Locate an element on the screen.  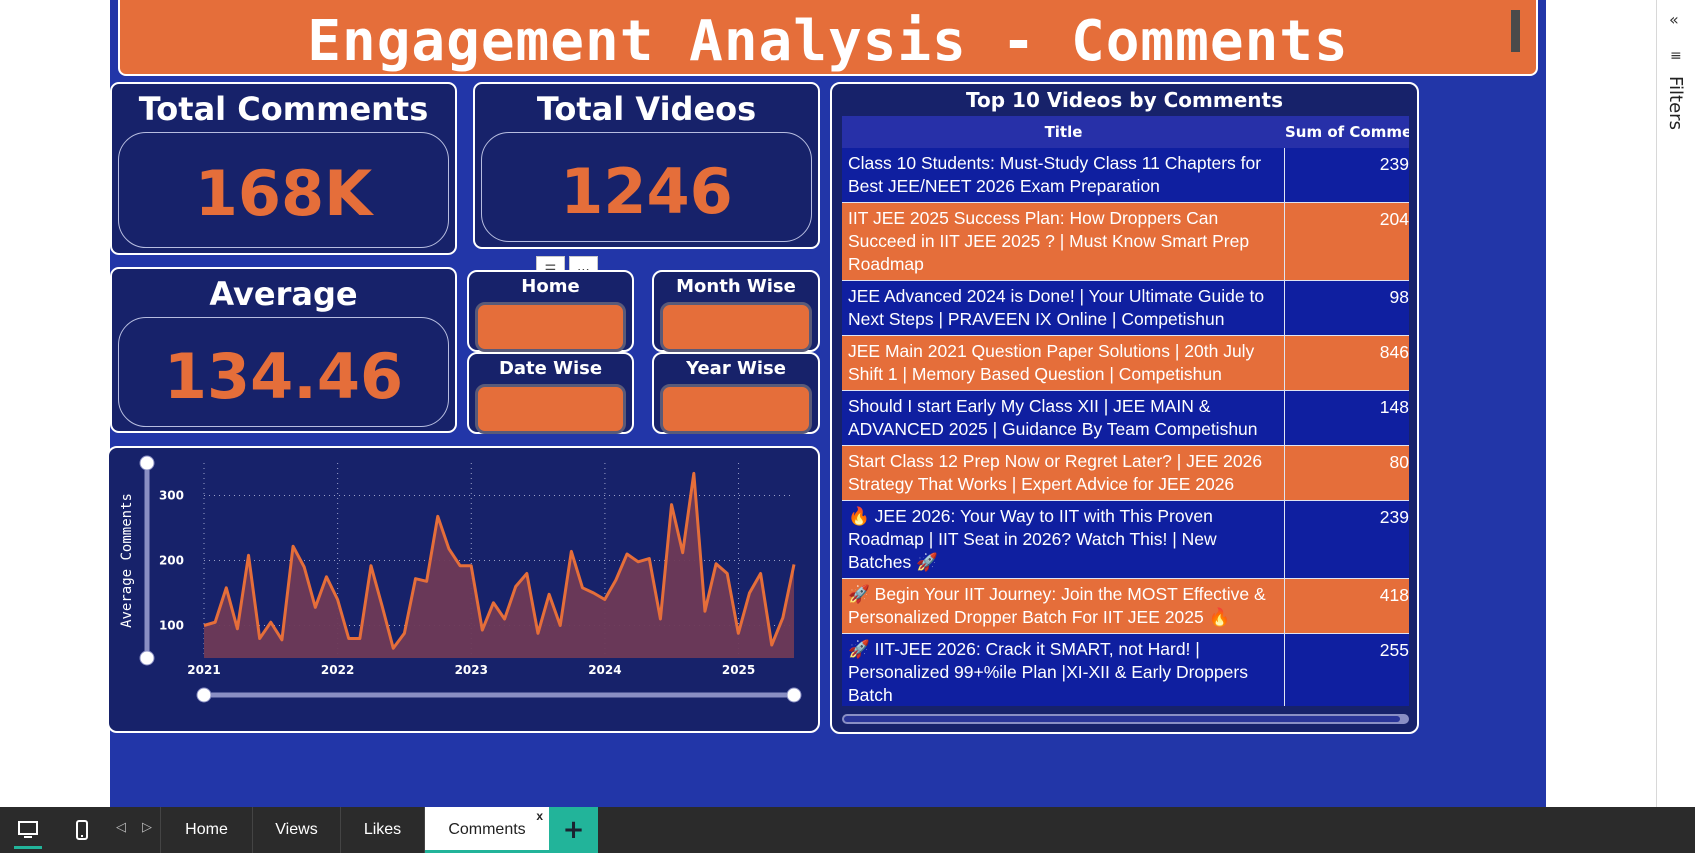
next-page-icon: ▷ is located at coordinates (147, 827).